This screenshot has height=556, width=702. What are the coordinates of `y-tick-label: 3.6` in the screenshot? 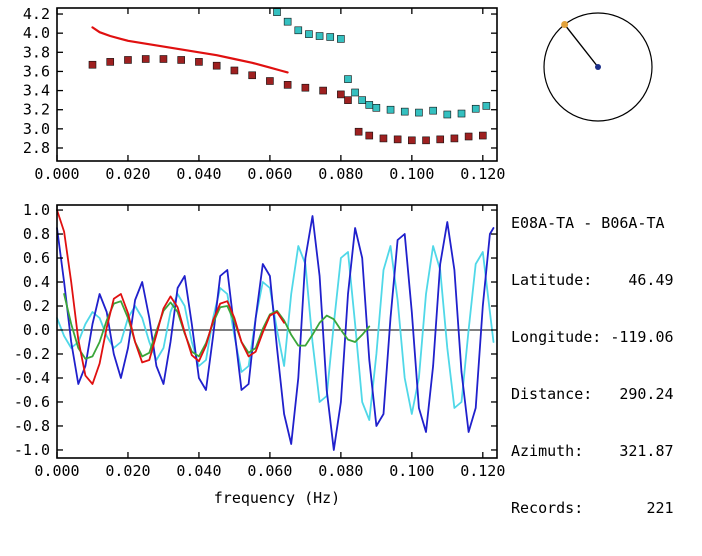 It's located at (36, 71).